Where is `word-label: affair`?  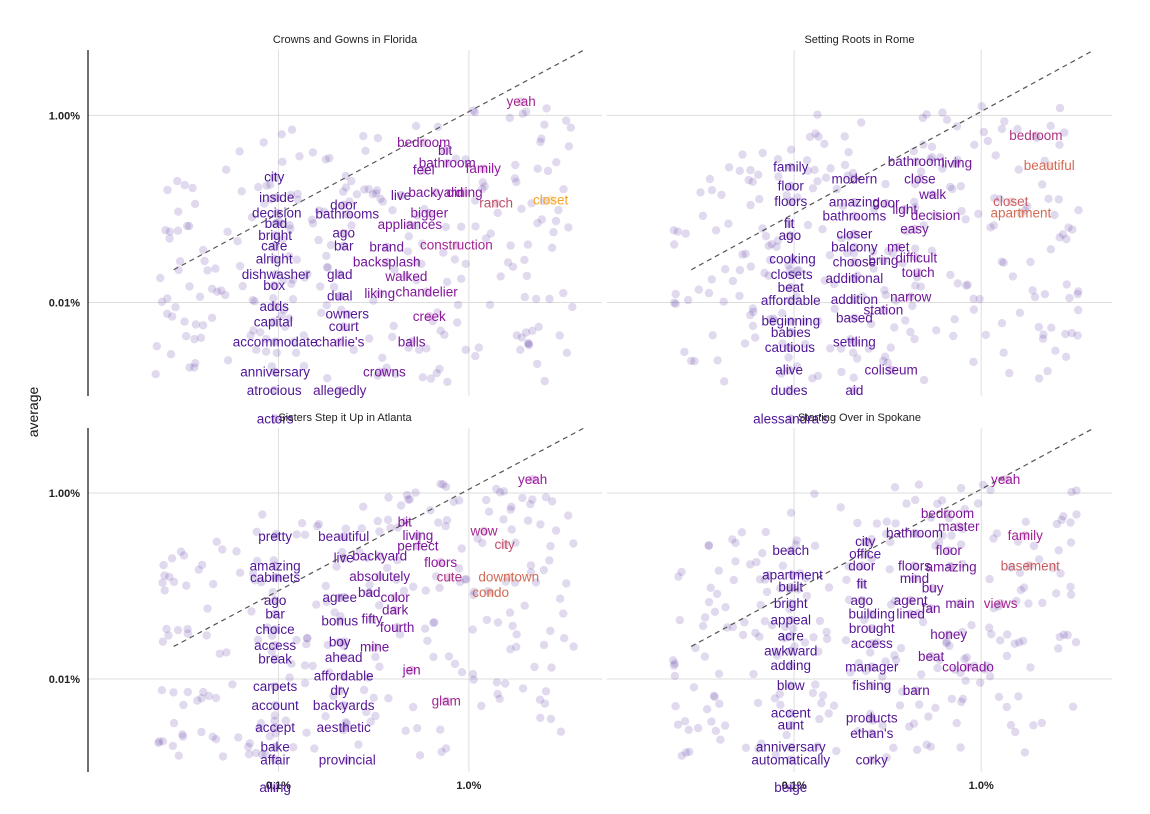 word-label: affair is located at coordinates (275, 759).